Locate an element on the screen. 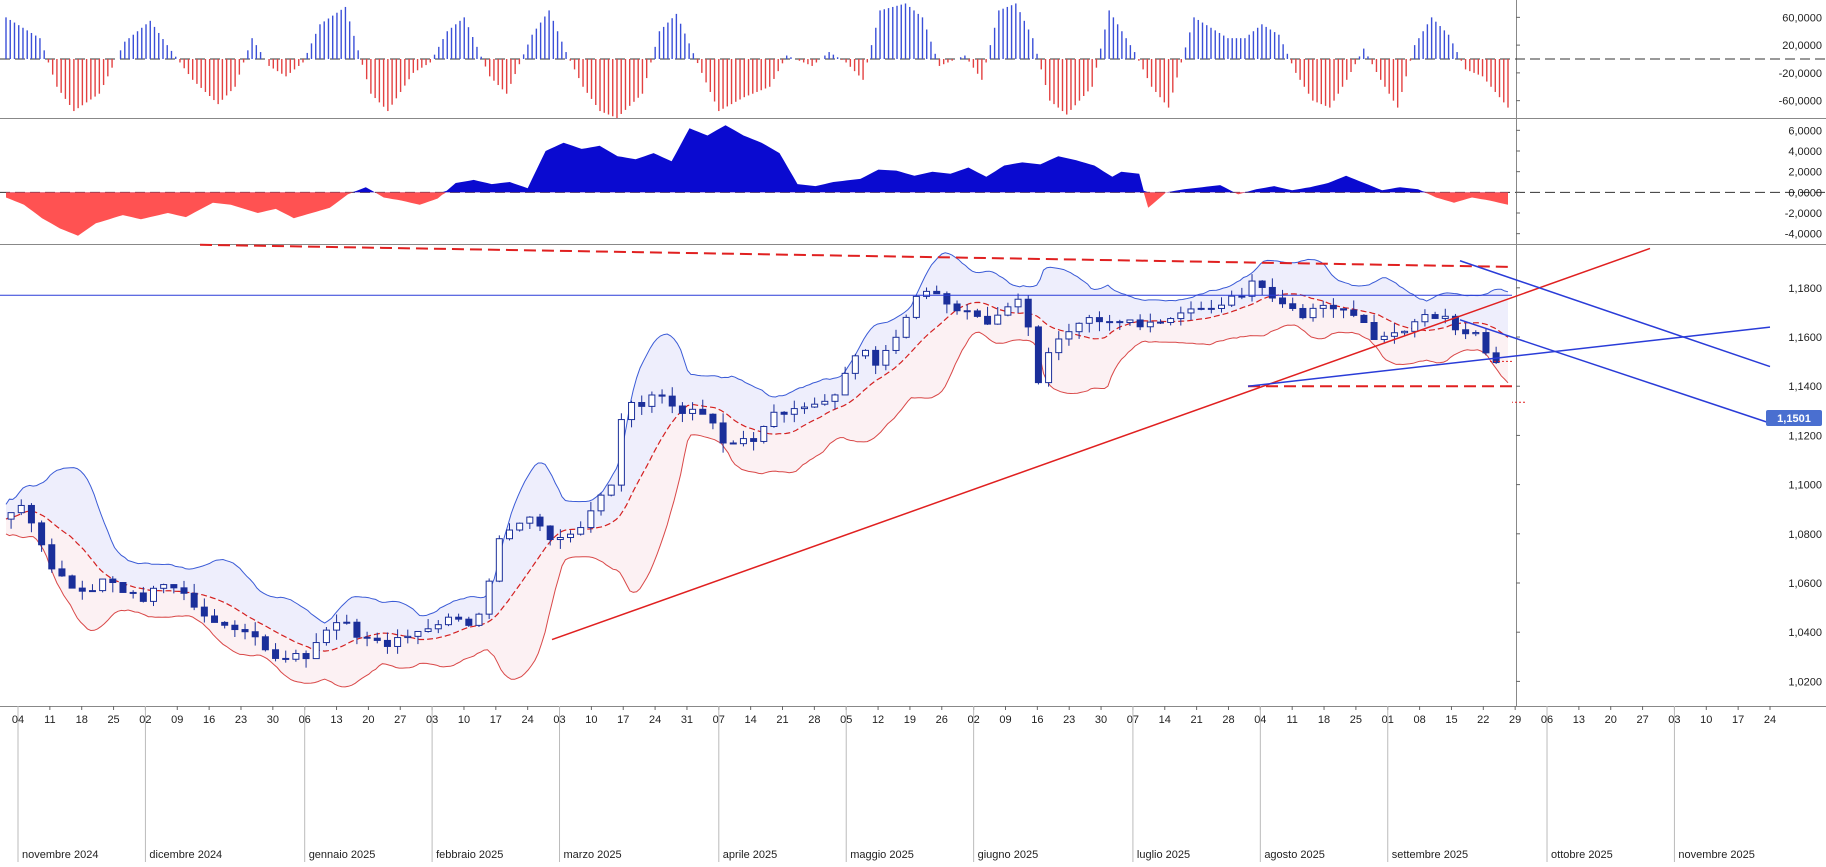 Image resolution: width=1826 pixels, height=867 pixels. x-month-label: settembre 2025 is located at coordinates (1430, 855).